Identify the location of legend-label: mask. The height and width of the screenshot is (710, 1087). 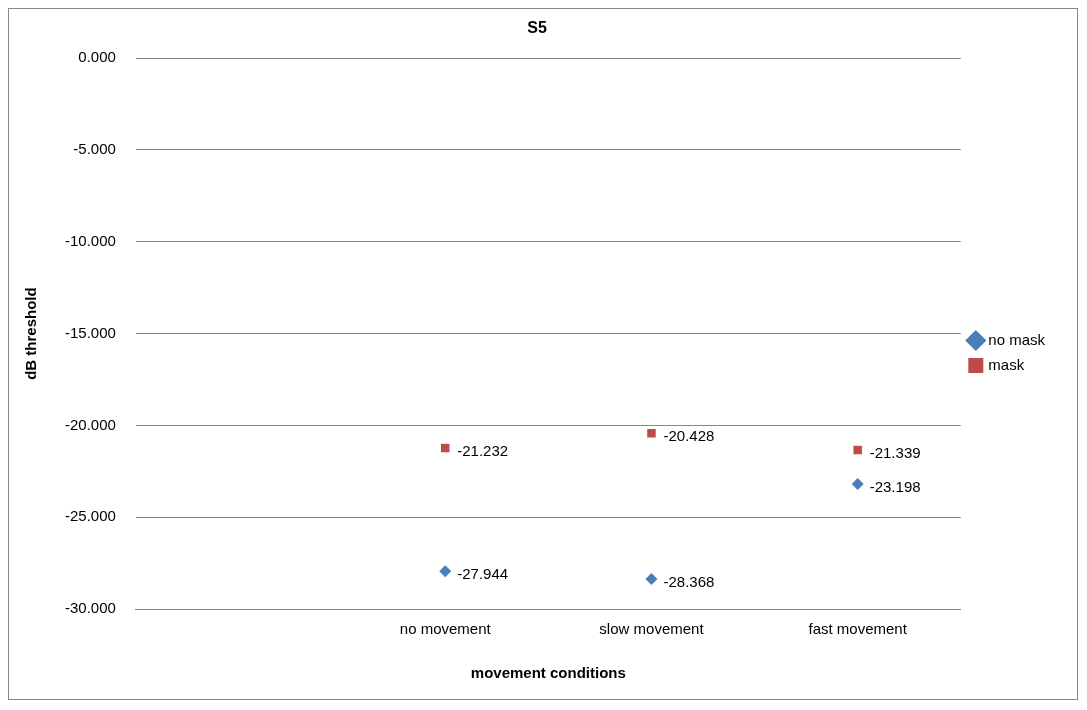
(1006, 364).